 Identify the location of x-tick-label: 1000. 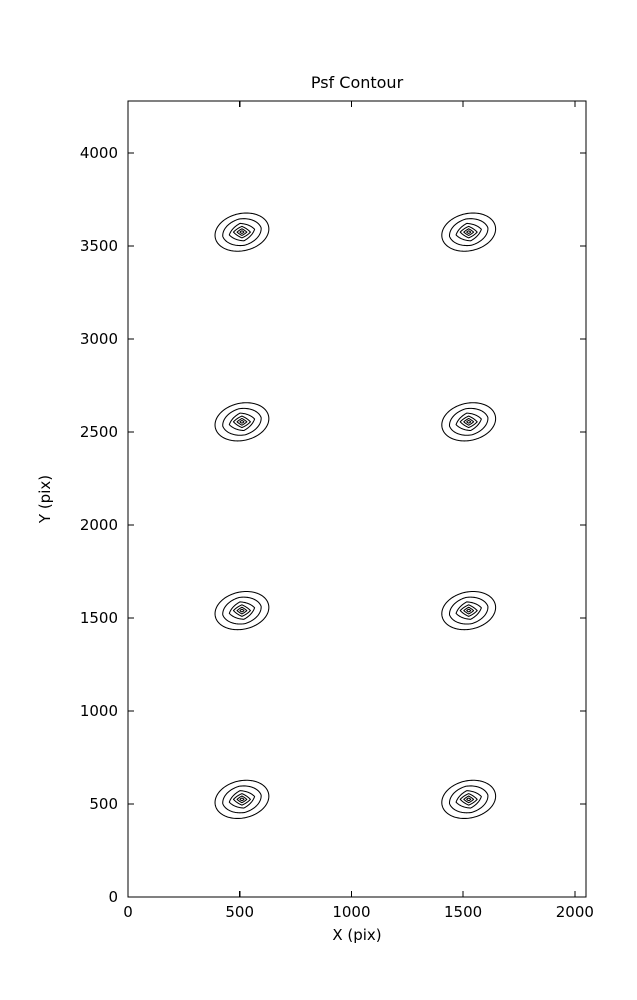
(351, 912).